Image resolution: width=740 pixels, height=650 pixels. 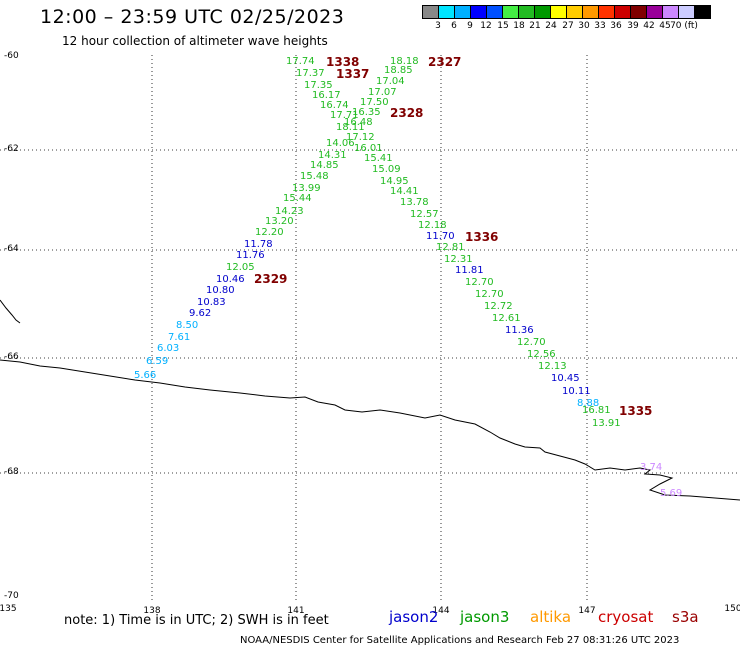 What do you see at coordinates (297, 198) in the screenshot?
I see `wave-height-value: 15.44` at bounding box center [297, 198].